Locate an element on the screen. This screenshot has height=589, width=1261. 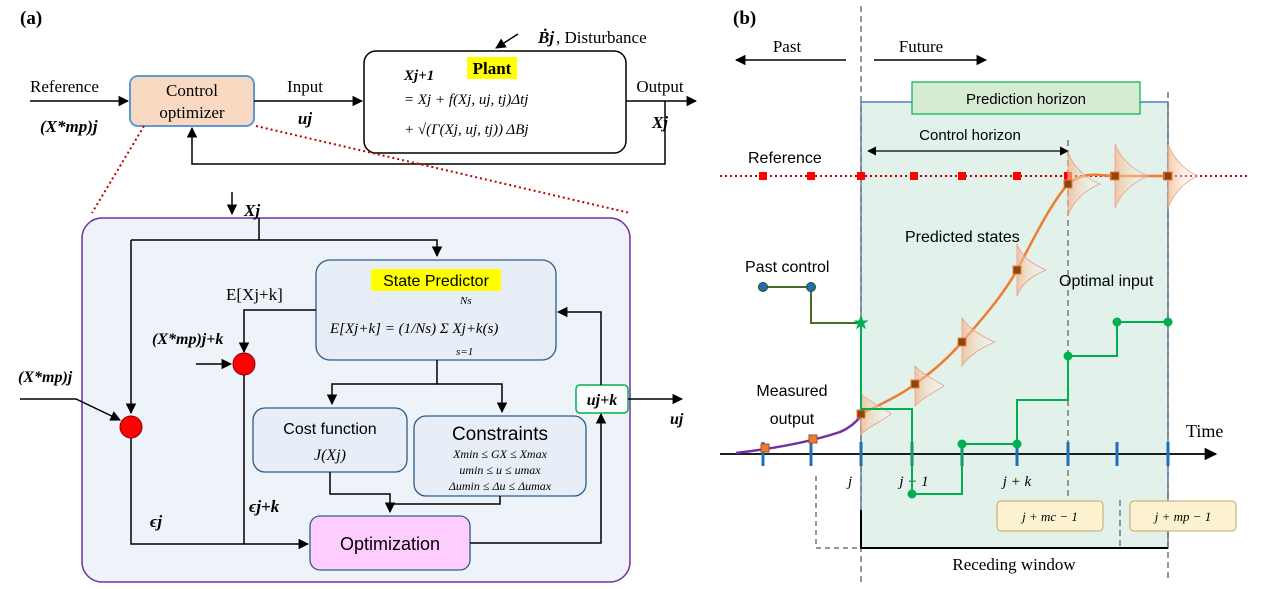
tick-j-label: j is located at coordinates (849, 482).